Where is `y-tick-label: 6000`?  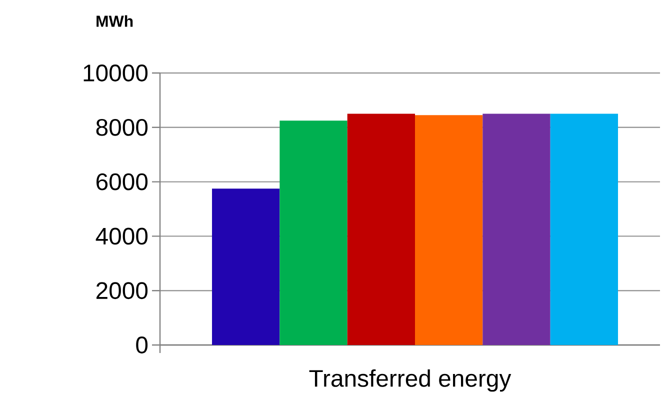
y-tick-label: 6000 is located at coordinates (122, 181).